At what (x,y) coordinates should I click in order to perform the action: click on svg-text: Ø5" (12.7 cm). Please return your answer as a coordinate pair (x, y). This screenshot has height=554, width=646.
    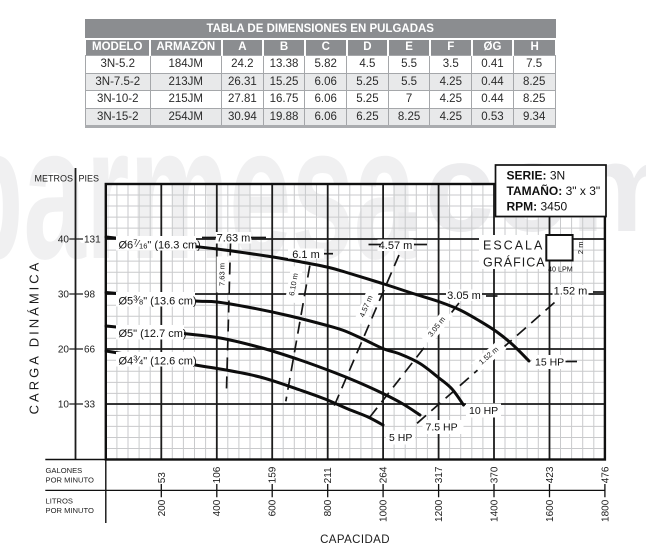
    Looking at the image, I should click on (153, 334).